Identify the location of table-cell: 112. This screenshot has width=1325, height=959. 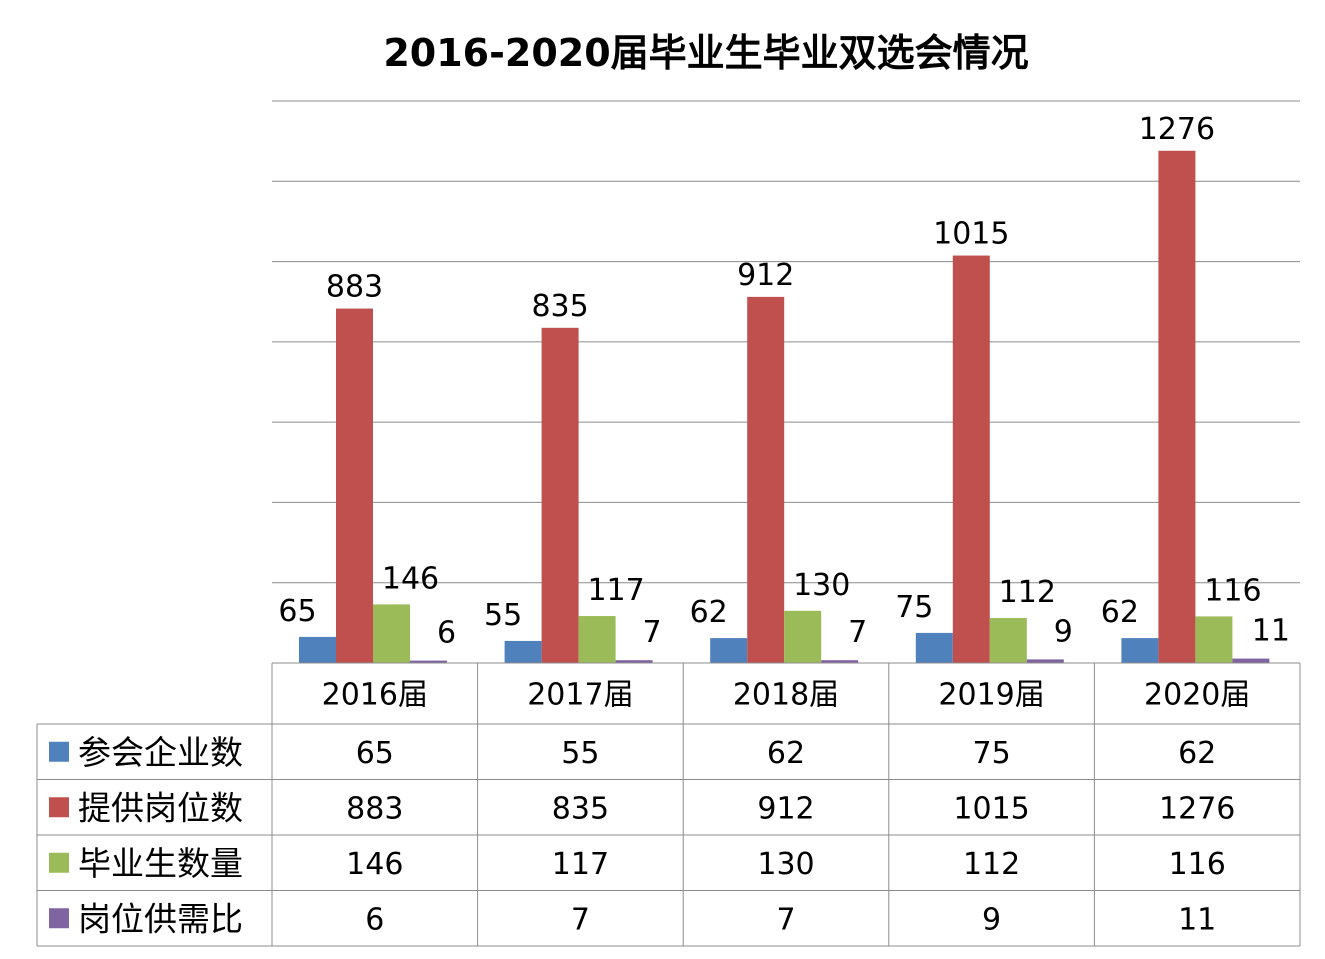
(991, 864).